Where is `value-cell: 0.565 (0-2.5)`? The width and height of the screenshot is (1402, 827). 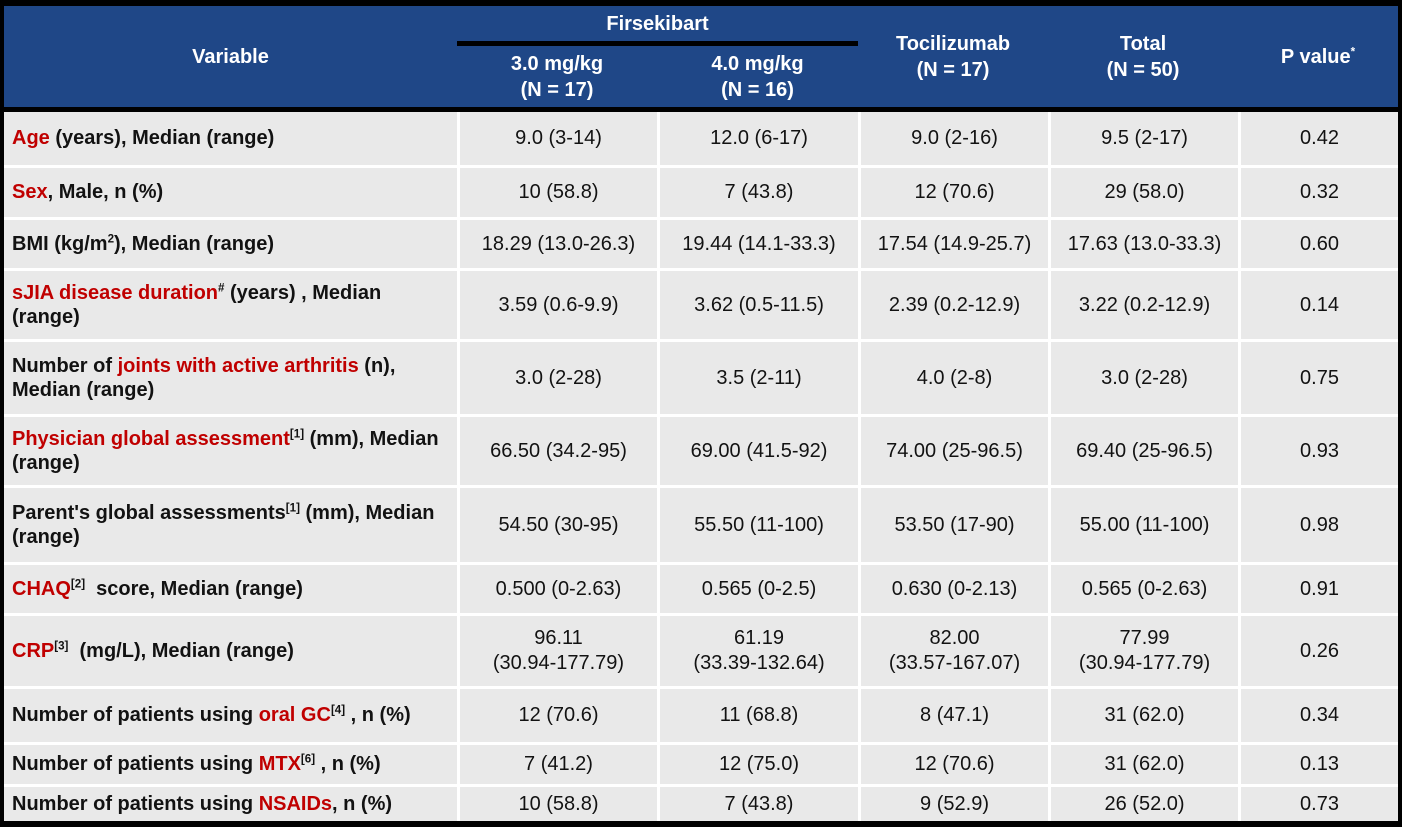
value-cell: 0.565 (0-2.5) is located at coordinates (758, 587).